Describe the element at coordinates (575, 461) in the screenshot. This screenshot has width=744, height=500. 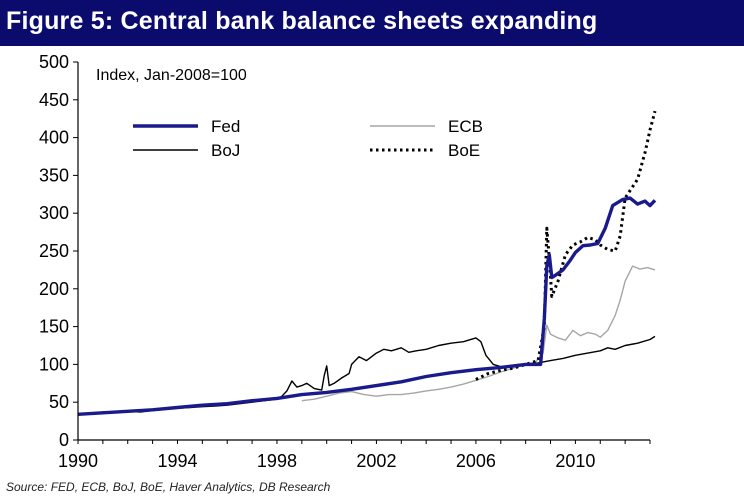
I see `x-tick-label: 2010` at that location.